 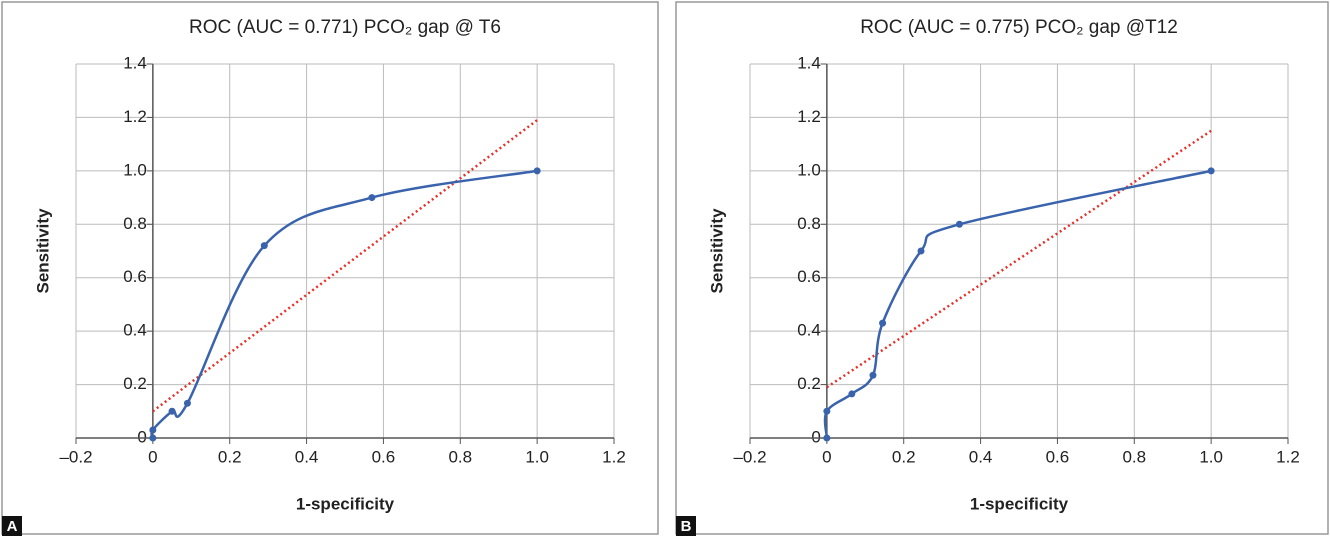 I want to click on panel-label: B, so click(x=686, y=526).